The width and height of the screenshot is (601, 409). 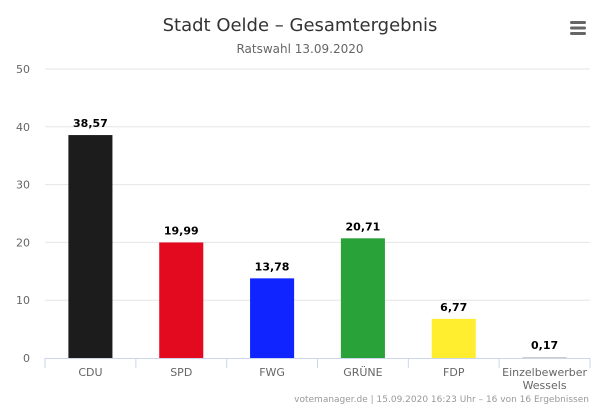 What do you see at coordinates (362, 372) in the screenshot?
I see `x-tick-label: GRÜNE` at bounding box center [362, 372].